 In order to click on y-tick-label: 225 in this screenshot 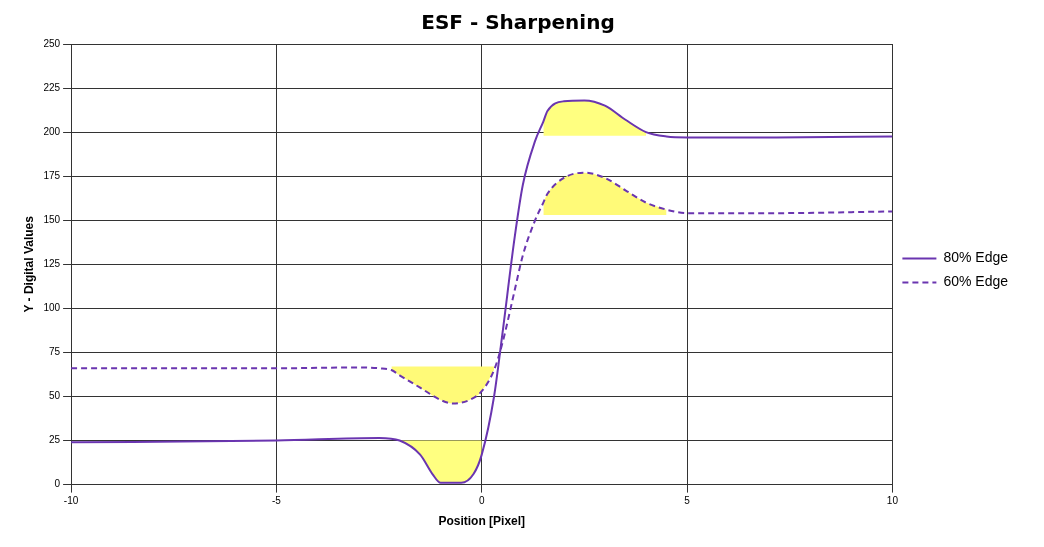, I will do `click(52, 87)`.